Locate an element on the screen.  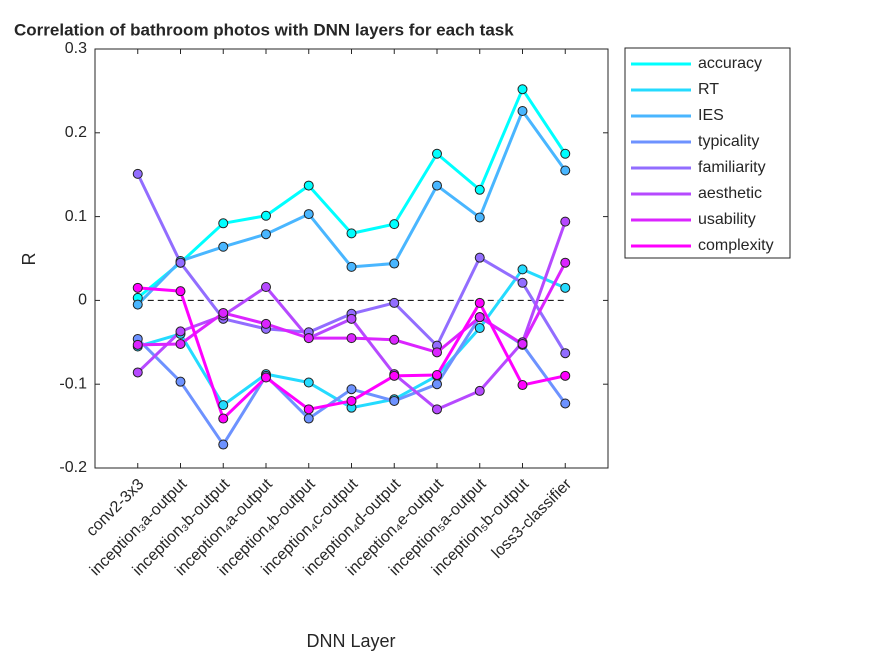
legend-box is located at coordinates (707, 153).